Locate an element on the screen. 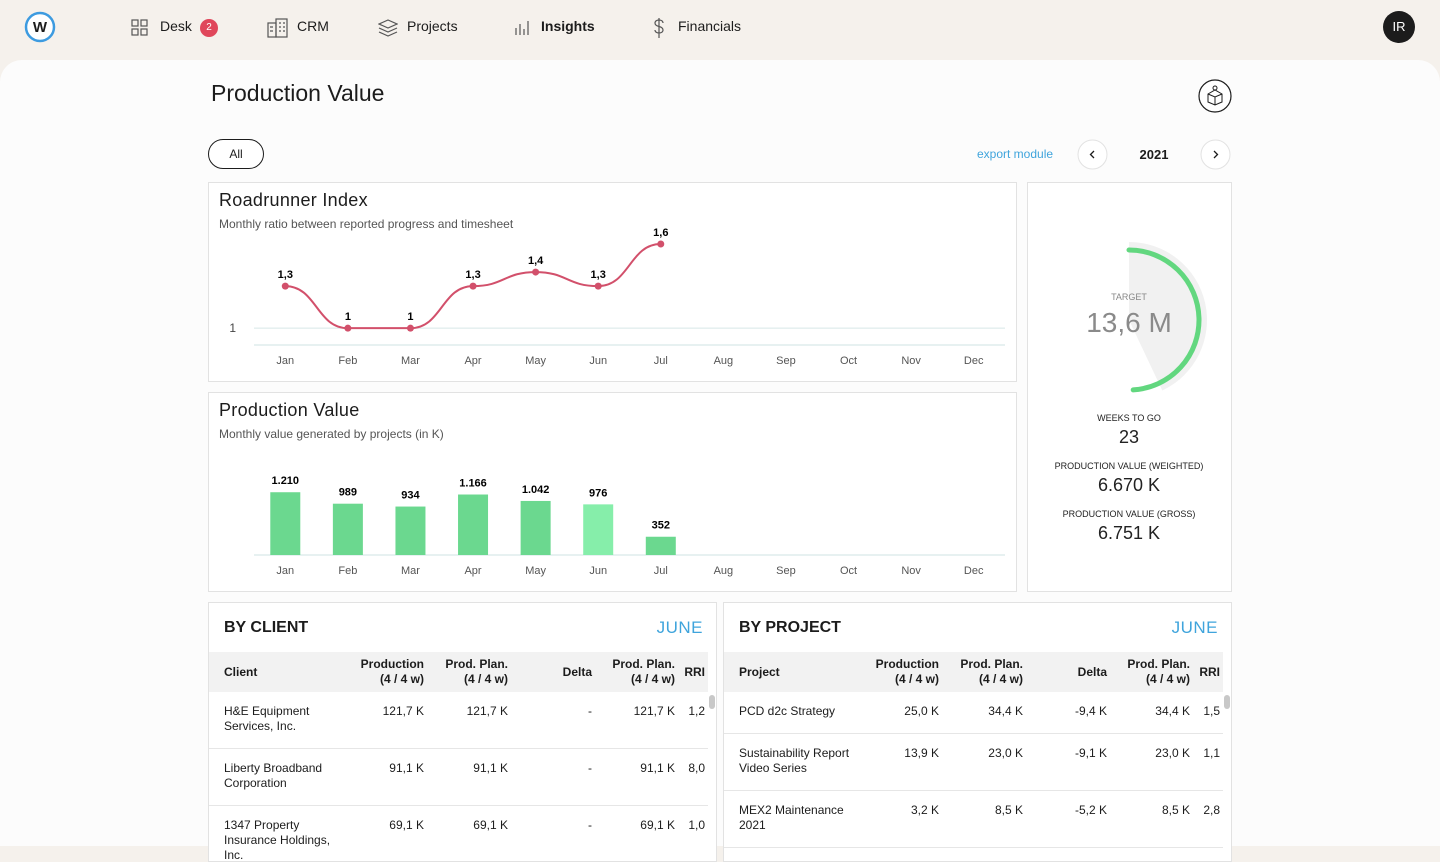  avatar: IR is located at coordinates (1399, 27).